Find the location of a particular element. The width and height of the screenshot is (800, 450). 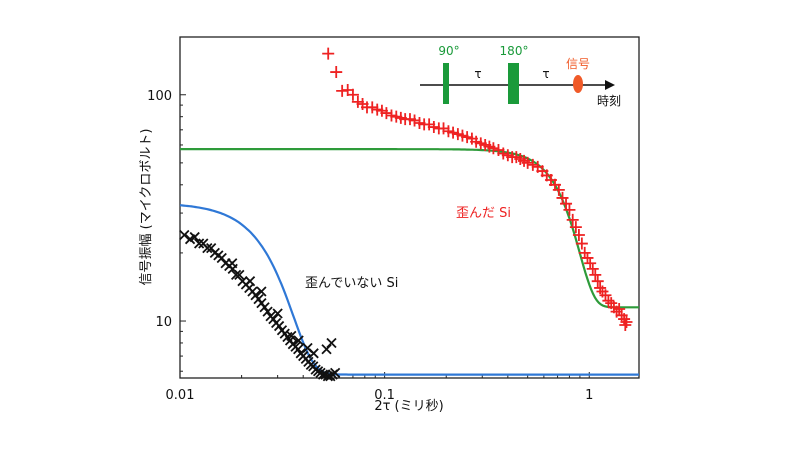

x-tick-label: 0.1 is located at coordinates (384, 395).